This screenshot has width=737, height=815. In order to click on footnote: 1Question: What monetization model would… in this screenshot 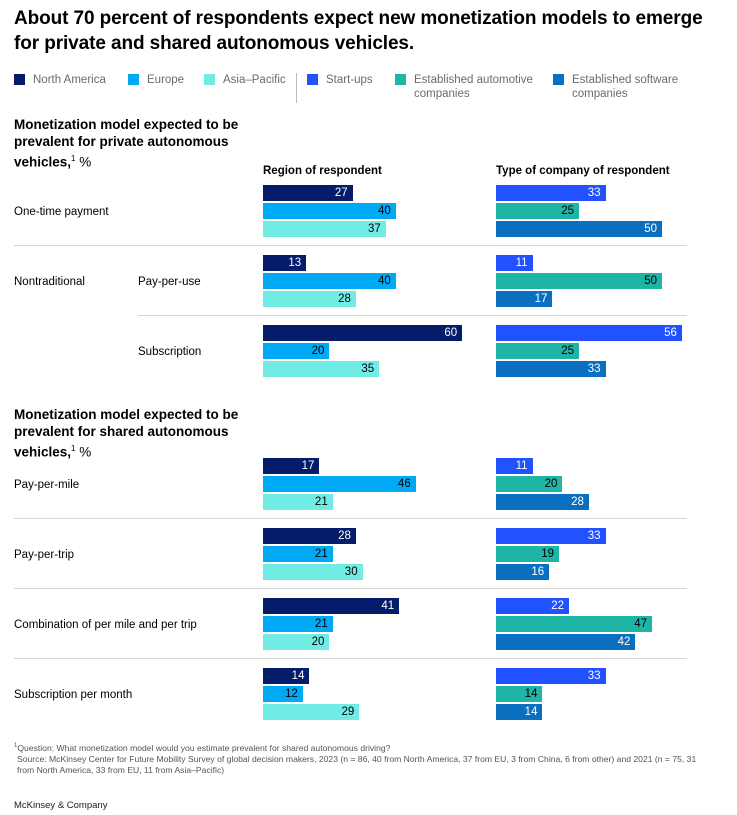, I will do `click(364, 758)`.